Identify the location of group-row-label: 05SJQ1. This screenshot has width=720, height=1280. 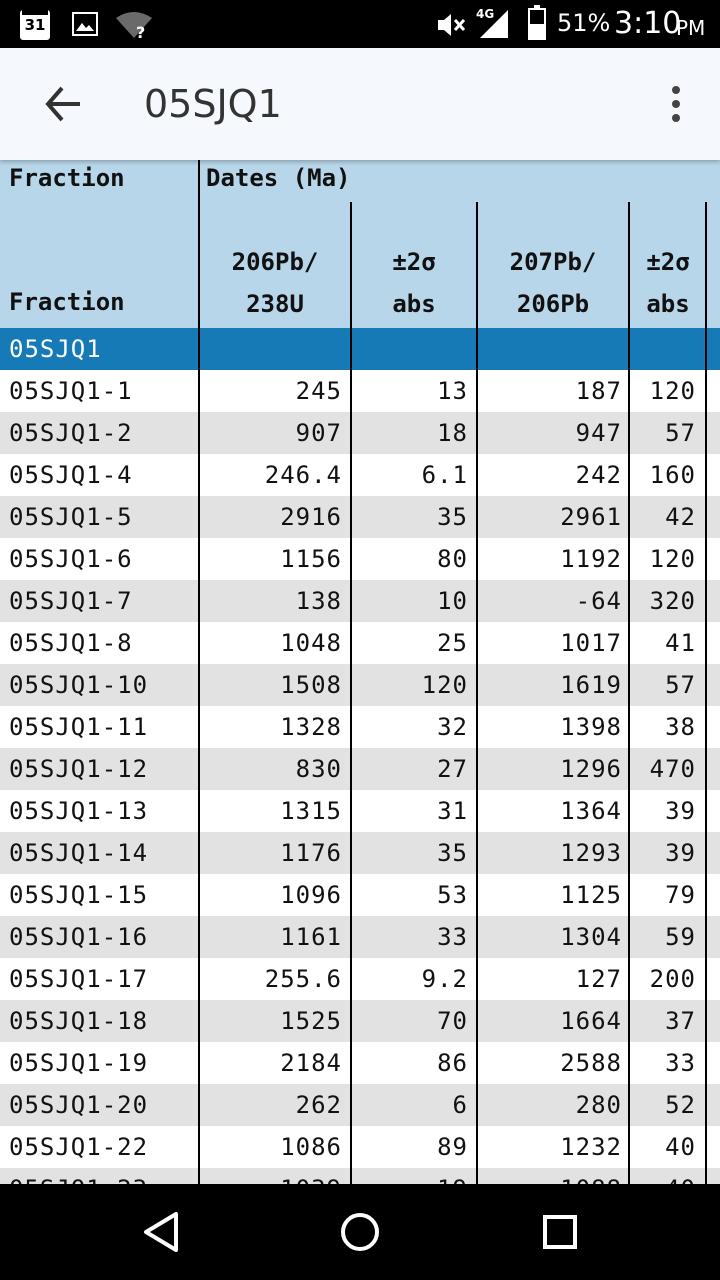
(55, 349).